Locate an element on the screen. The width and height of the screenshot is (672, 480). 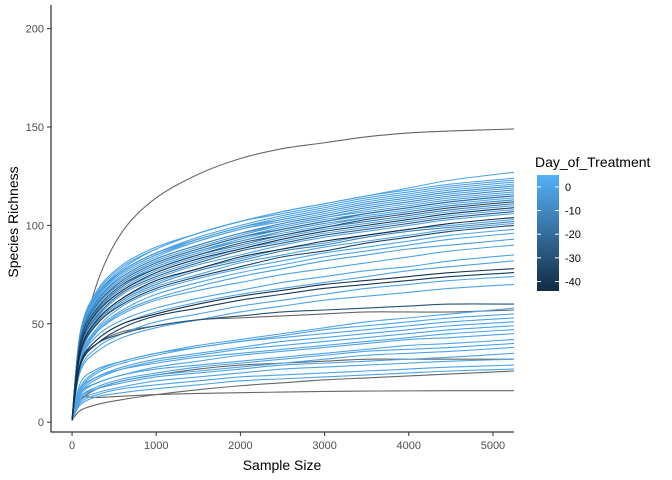
y-tick-label: 0 is located at coordinates (41, 423).